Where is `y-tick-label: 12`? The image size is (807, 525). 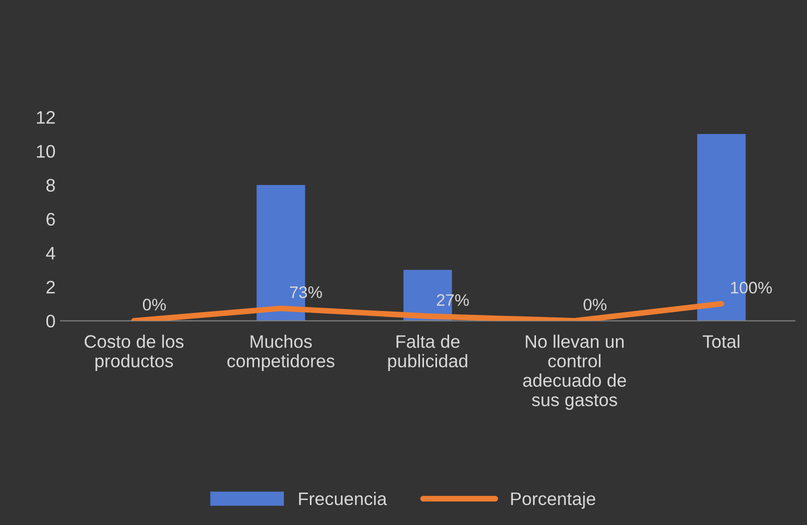
y-tick-label: 12 is located at coordinates (45, 117).